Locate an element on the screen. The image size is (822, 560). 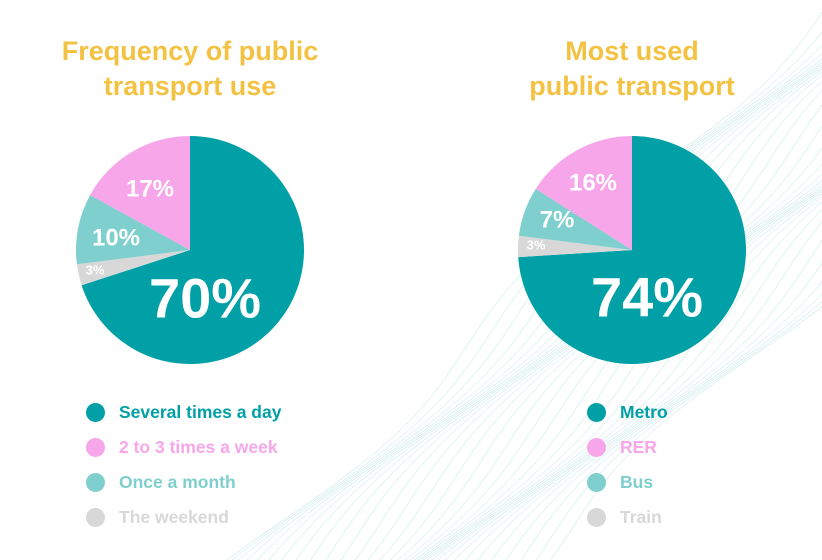
legend-item-metro: Metro is located at coordinates (627, 412).